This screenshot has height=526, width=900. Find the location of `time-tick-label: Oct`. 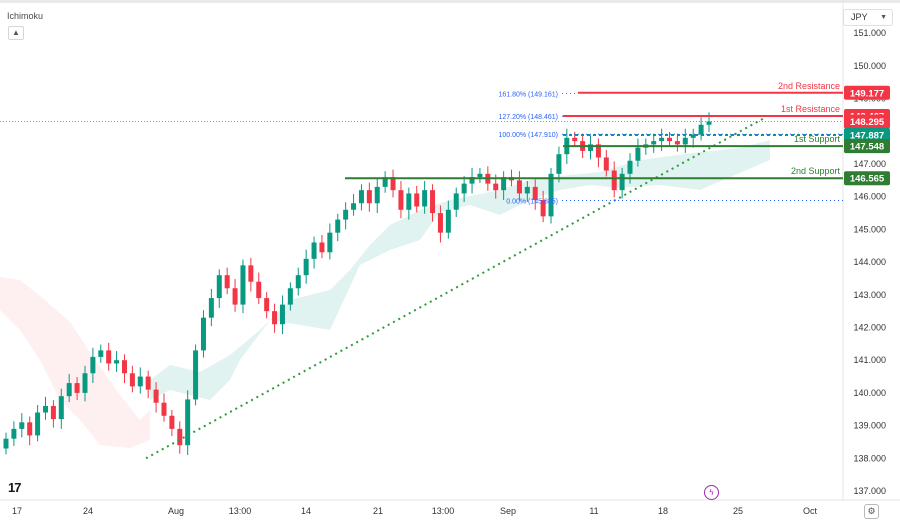

time-tick-label: Oct is located at coordinates (810, 511).